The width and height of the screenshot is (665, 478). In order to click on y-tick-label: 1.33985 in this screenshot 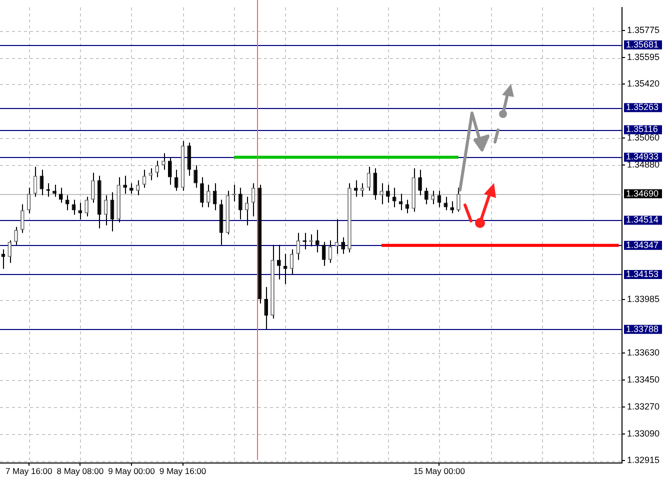, I will do `click(643, 299)`.